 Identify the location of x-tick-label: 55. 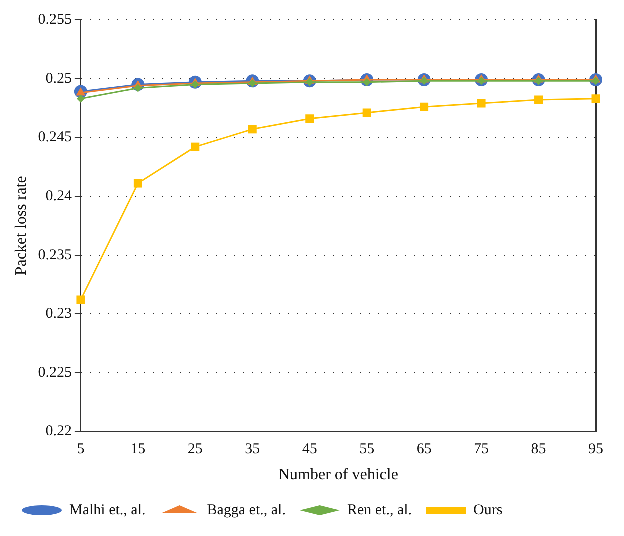
(367, 450).